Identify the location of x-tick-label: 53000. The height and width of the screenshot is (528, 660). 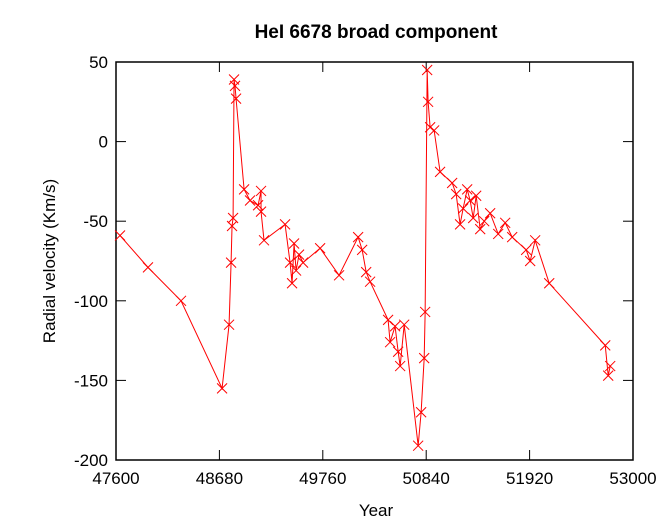
(632, 478).